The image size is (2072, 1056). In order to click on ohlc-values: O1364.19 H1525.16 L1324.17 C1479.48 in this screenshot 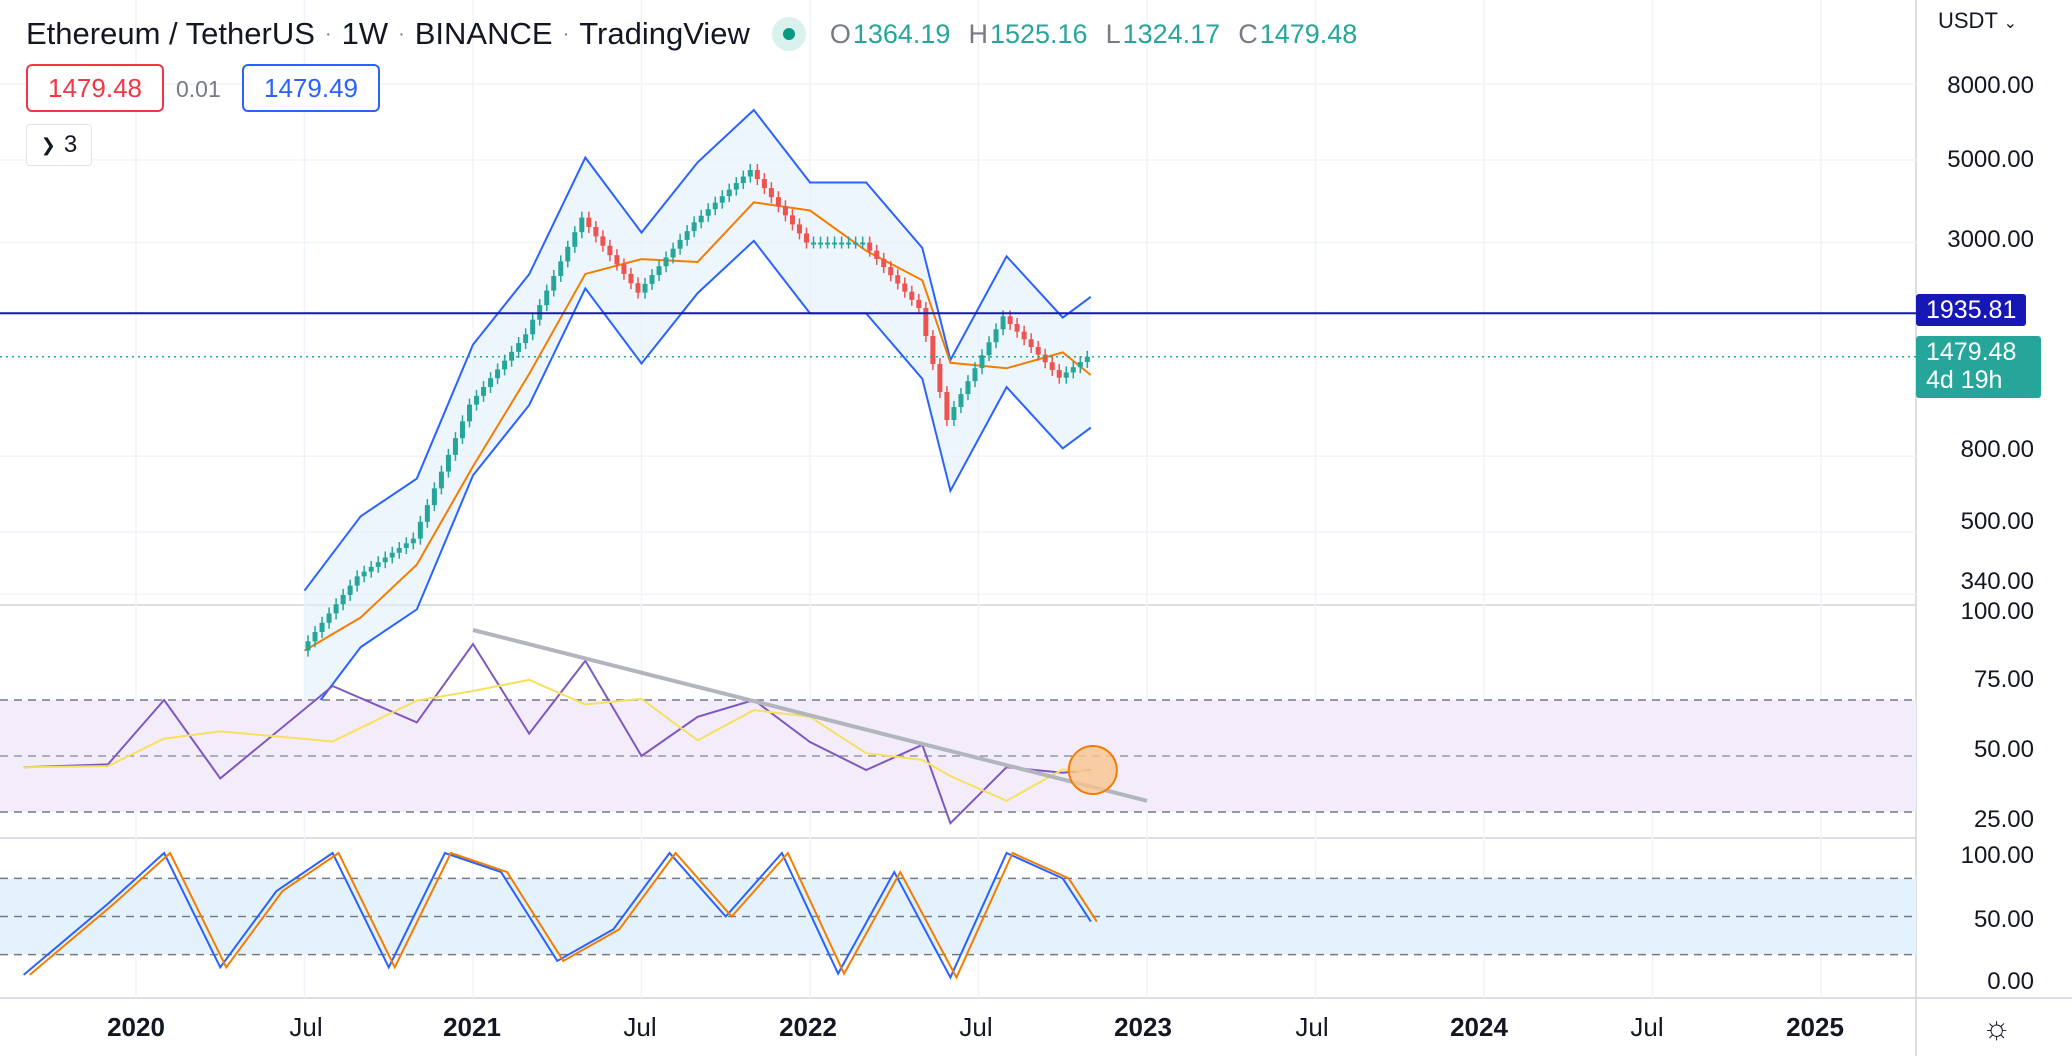, I will do `click(1093, 34)`.